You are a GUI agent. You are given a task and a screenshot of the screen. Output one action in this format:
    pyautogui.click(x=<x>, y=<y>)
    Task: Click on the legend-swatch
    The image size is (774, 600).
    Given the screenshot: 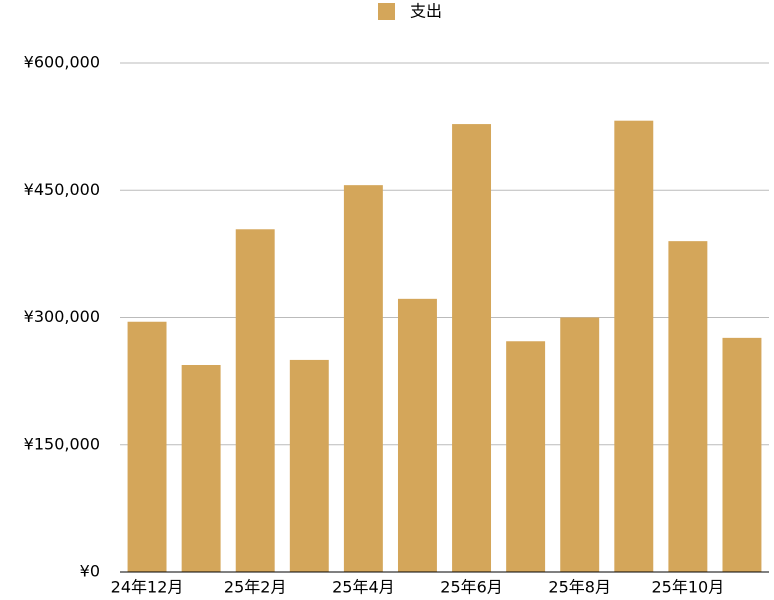 What is the action you would take?
    pyautogui.click(x=386, y=11)
    